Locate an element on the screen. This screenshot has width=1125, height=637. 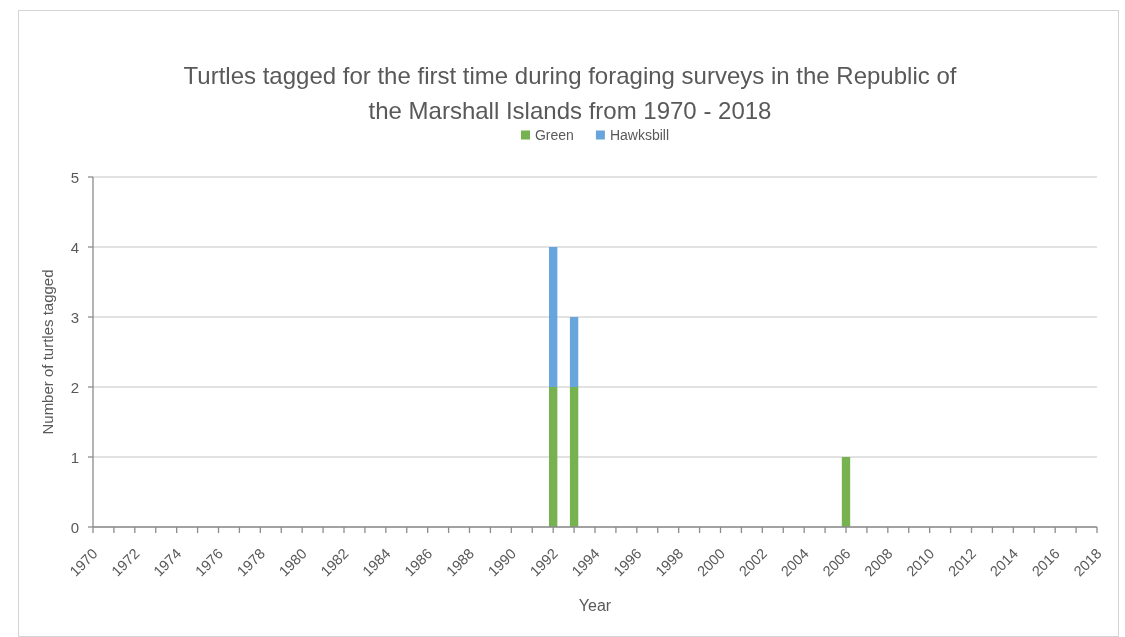
y-tick-label: 3 is located at coordinates (74, 317).